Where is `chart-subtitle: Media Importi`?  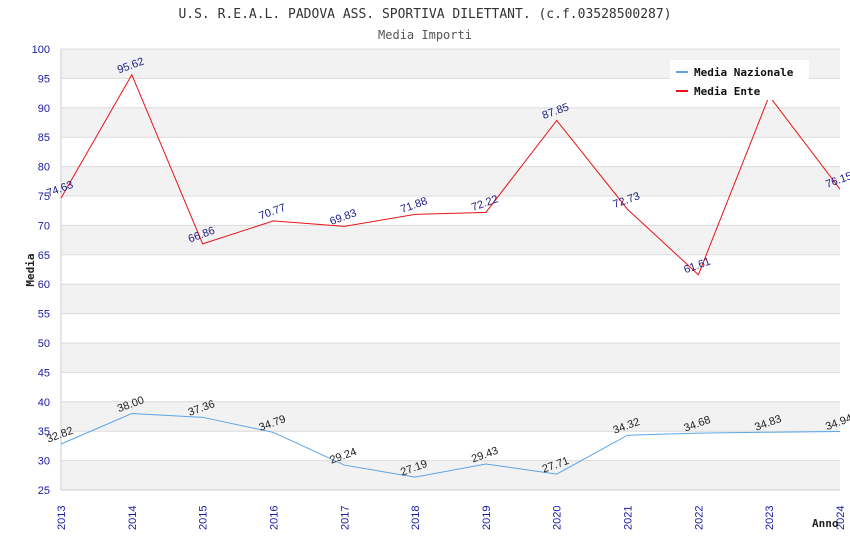
chart-subtitle: Media Importi is located at coordinates (425, 35).